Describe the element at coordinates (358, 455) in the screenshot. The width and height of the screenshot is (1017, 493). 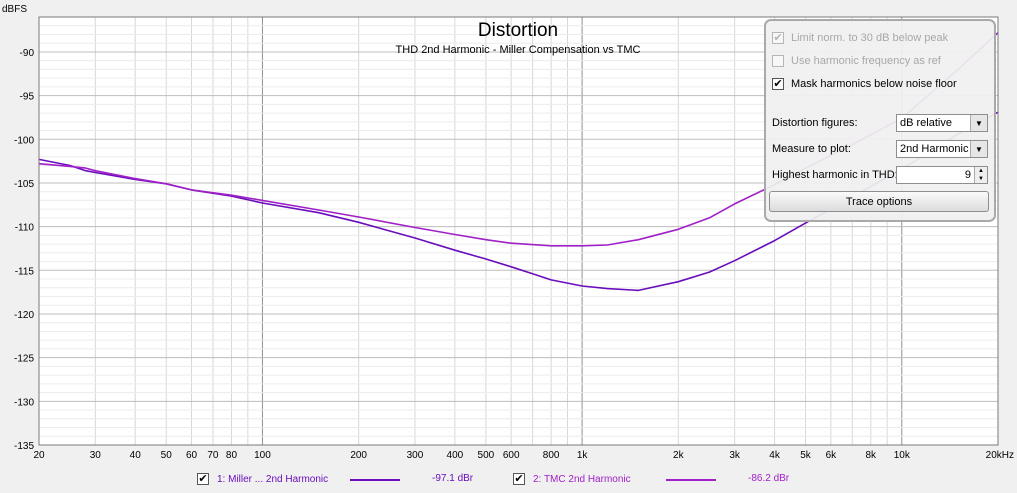
I see `x-tick-label: 200` at that location.